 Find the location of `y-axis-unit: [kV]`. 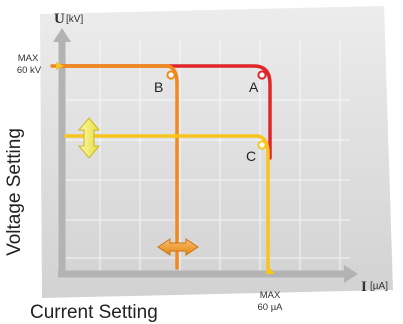

y-axis-unit: [kV] is located at coordinates (74, 19).